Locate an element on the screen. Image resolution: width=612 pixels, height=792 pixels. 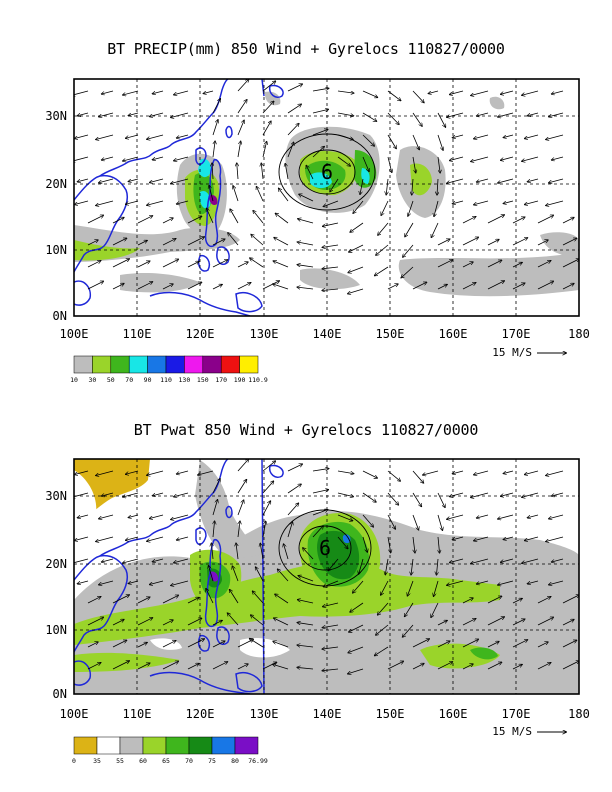
gyre-contours is located at coordinates (325, 548).